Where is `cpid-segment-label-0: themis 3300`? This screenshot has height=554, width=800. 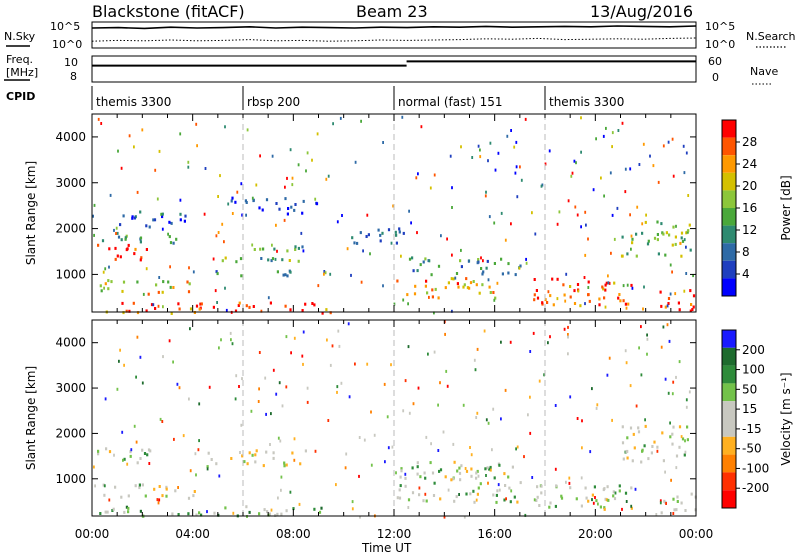 cpid-segment-label-0: themis 3300 is located at coordinates (133, 102).